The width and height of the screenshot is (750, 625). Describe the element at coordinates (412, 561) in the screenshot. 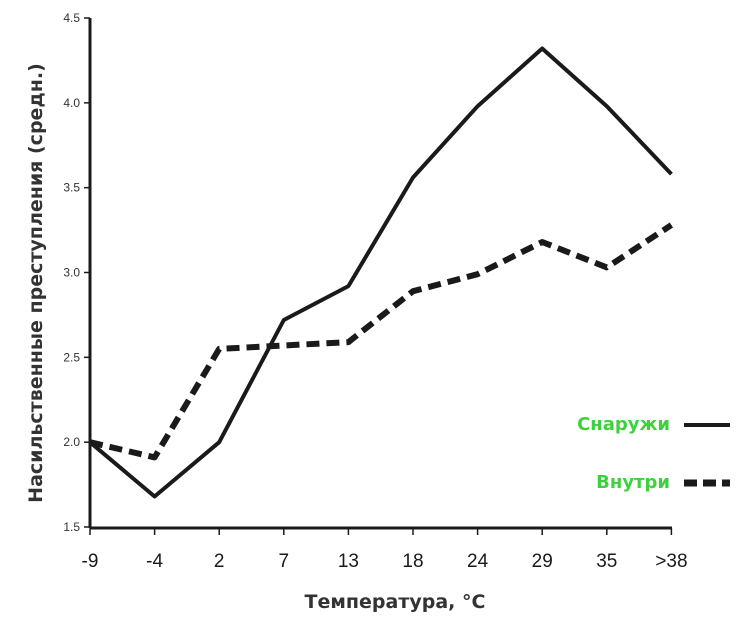

I see `x-tick-label: 18` at that location.